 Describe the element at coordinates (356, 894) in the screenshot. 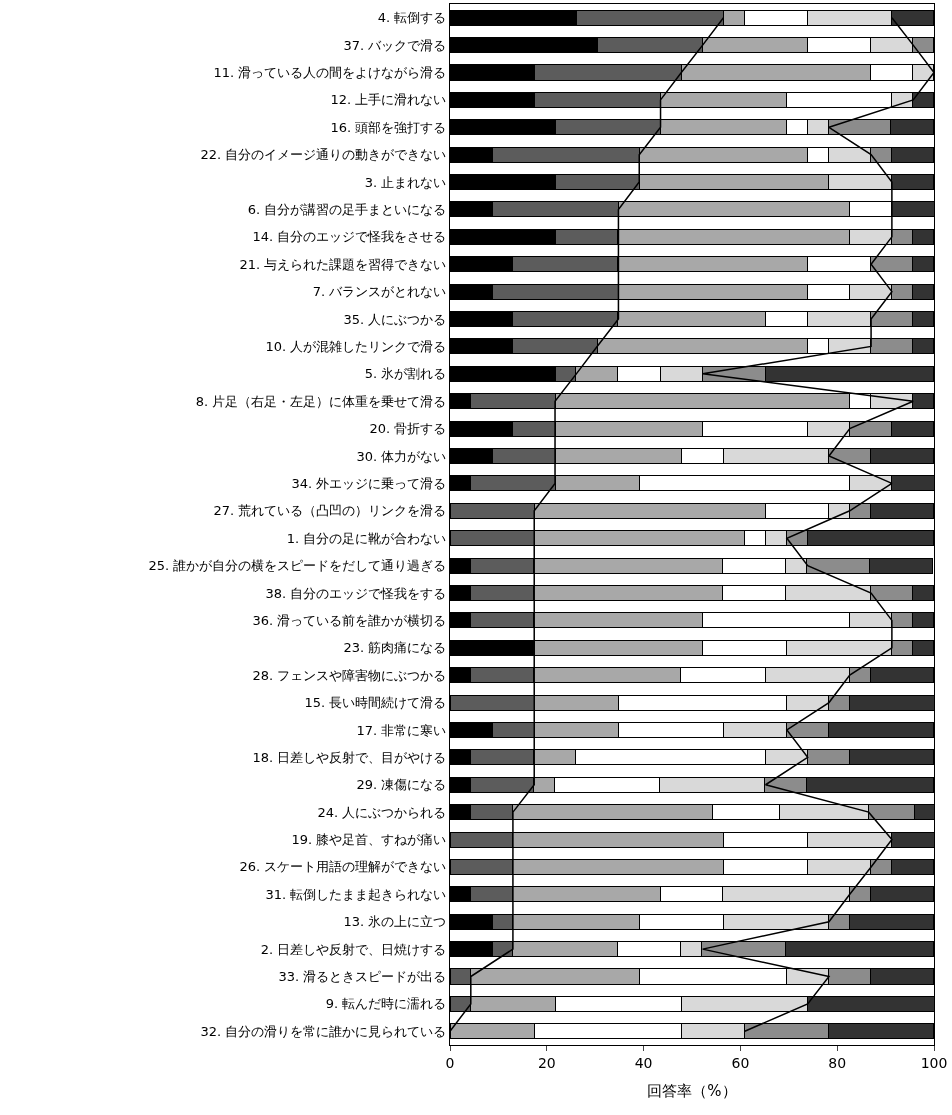

I see `y-tick-label: 31. 転倒したまま起きられない` at that location.